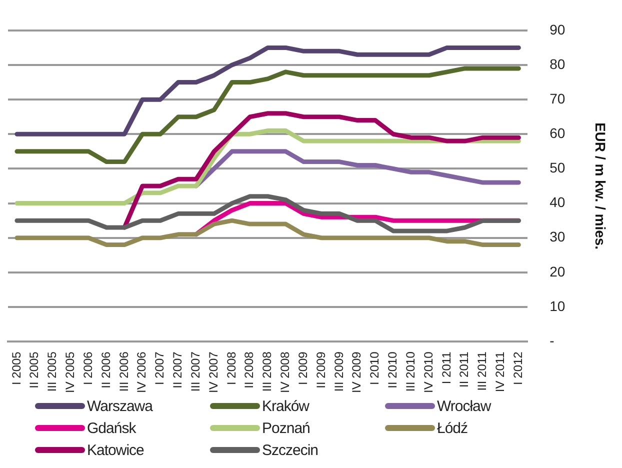 The width and height of the screenshot is (622, 468). I want to click on y-tick-label: 80, so click(558, 64).